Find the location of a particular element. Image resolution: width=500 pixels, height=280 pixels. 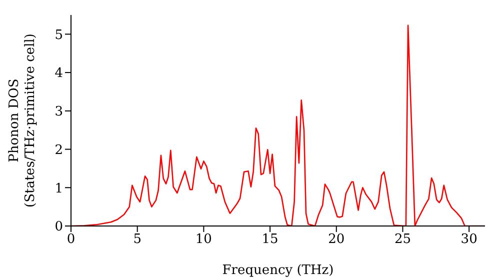

x-tick-label: 20 is located at coordinates (336, 240).